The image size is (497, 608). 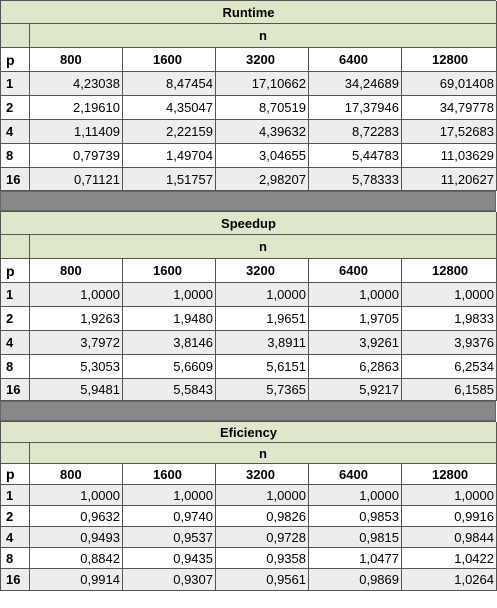 What do you see at coordinates (169, 580) in the screenshot?
I see `table-cell: 0,9307` at bounding box center [169, 580].